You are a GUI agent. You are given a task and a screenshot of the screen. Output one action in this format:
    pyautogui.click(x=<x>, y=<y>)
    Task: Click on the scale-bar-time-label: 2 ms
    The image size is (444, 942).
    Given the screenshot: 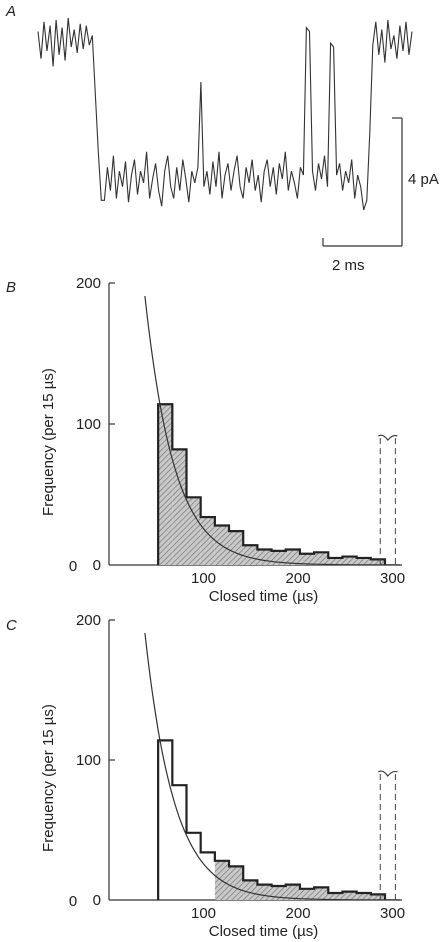 What is the action you would take?
    pyautogui.click(x=348, y=265)
    